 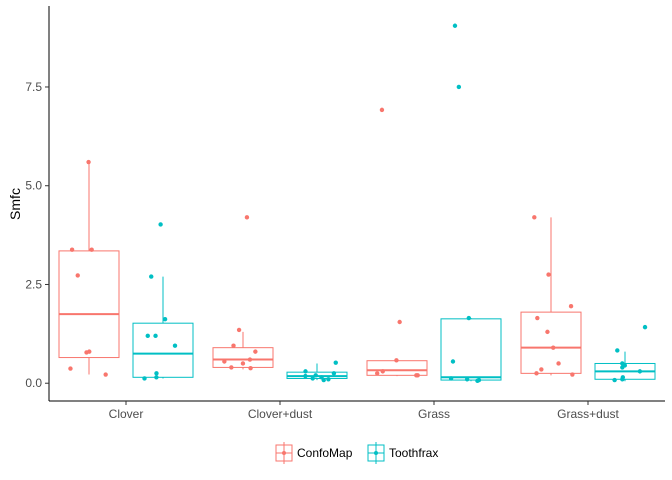 I want to click on legend-label: ConfoMap, so click(x=325, y=453).